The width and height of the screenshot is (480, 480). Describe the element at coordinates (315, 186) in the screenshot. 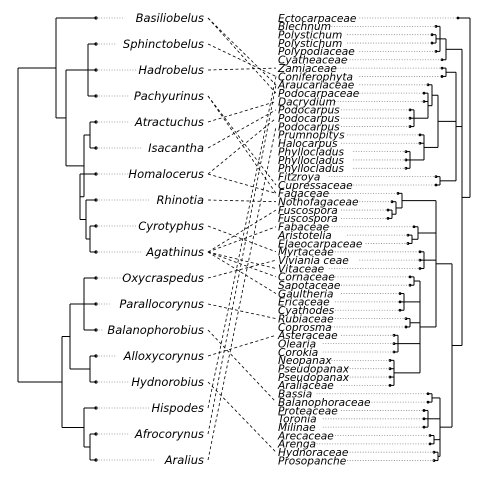

I see `right-taxon-label: Cupressaceae` at that location.